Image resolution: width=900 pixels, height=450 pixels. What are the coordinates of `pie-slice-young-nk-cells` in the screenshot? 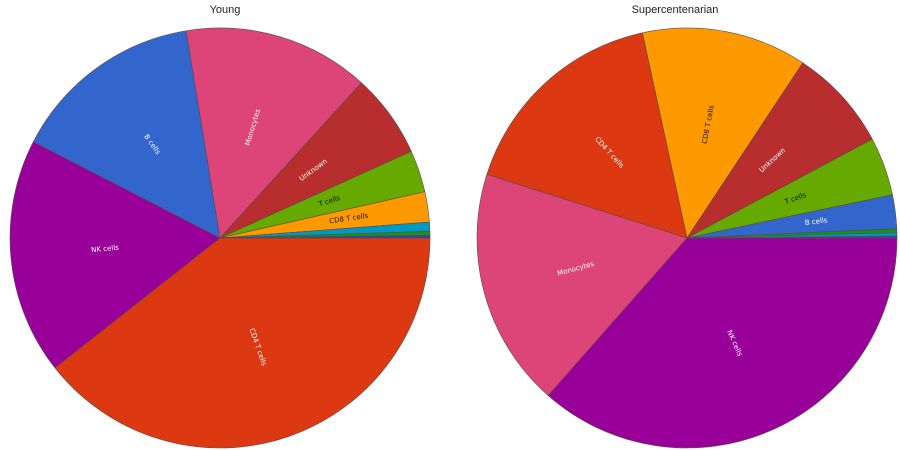 It's located at (115, 255).